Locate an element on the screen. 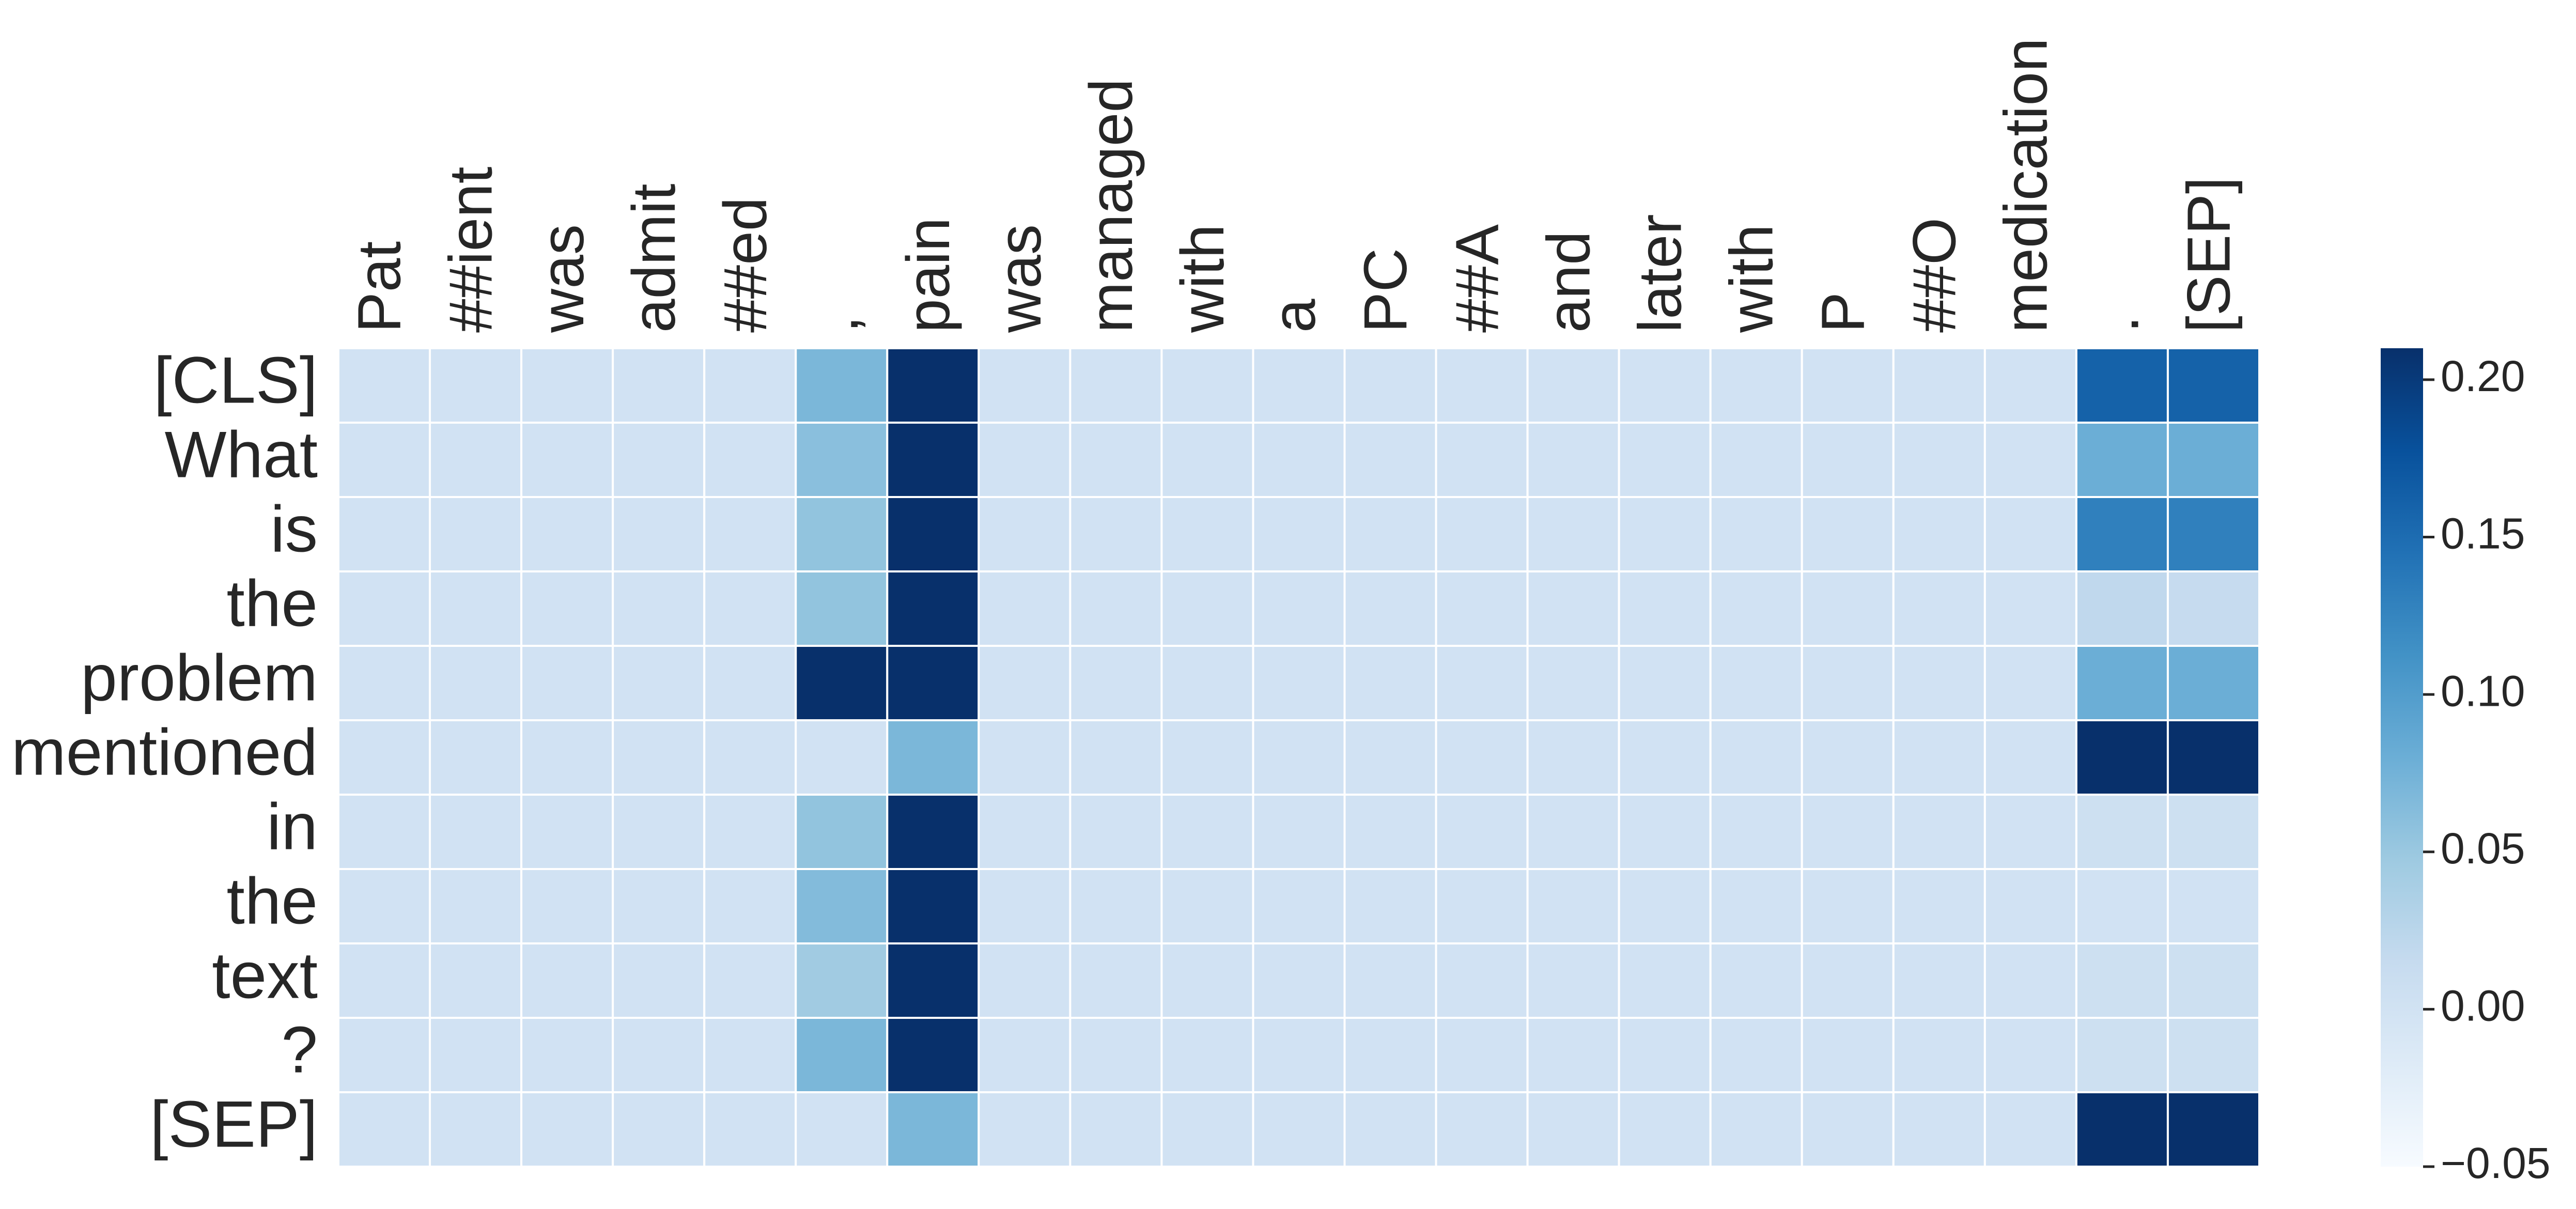  x-tick-label: . is located at coordinates (2118, 325).